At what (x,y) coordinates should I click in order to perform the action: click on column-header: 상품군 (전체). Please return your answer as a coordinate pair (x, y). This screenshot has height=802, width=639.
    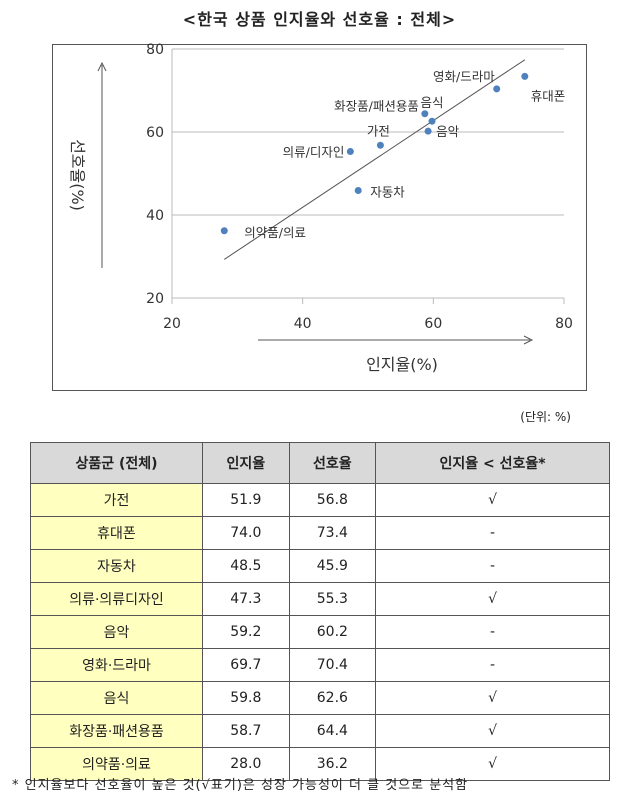
    Looking at the image, I should click on (116, 463).